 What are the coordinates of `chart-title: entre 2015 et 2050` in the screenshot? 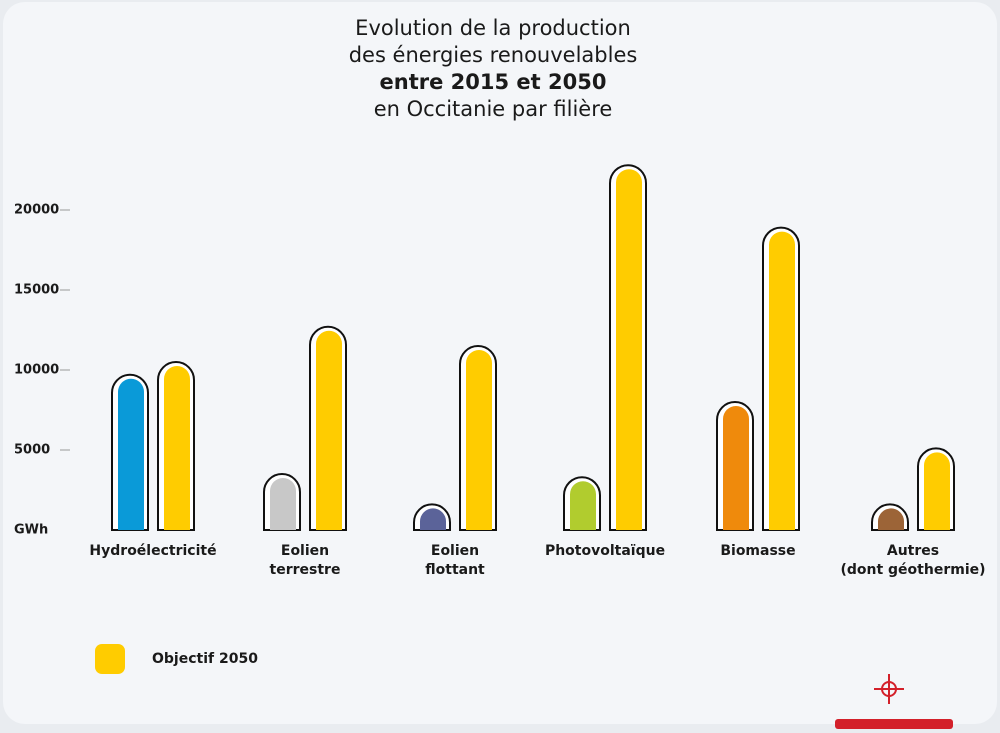 It's located at (493, 82).